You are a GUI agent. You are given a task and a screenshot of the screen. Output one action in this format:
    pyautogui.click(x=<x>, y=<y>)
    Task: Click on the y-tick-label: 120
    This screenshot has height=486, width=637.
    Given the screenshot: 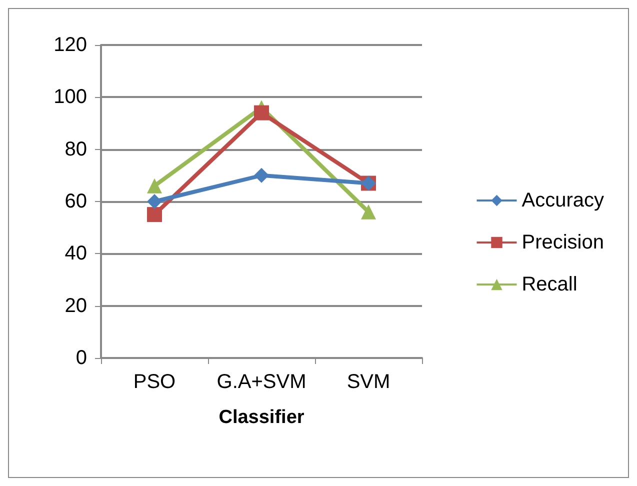 What is the action you would take?
    pyautogui.click(x=70, y=45)
    